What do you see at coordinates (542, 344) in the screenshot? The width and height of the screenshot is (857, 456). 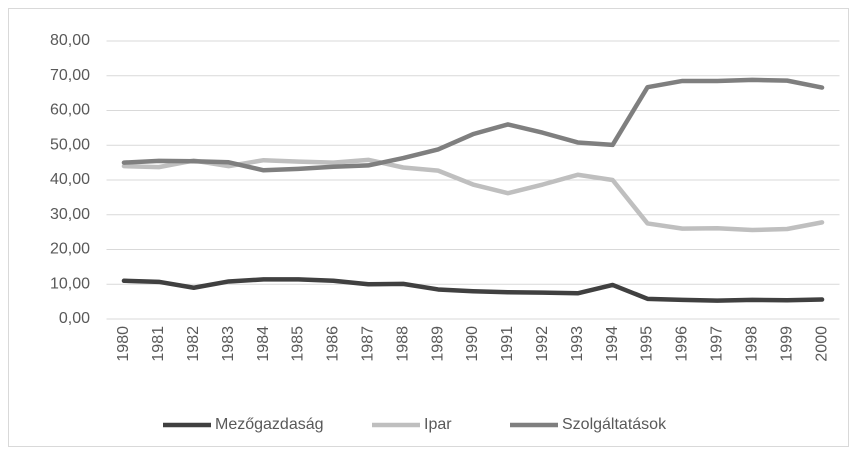 I see `x-tick-label: 1992` at bounding box center [542, 344].